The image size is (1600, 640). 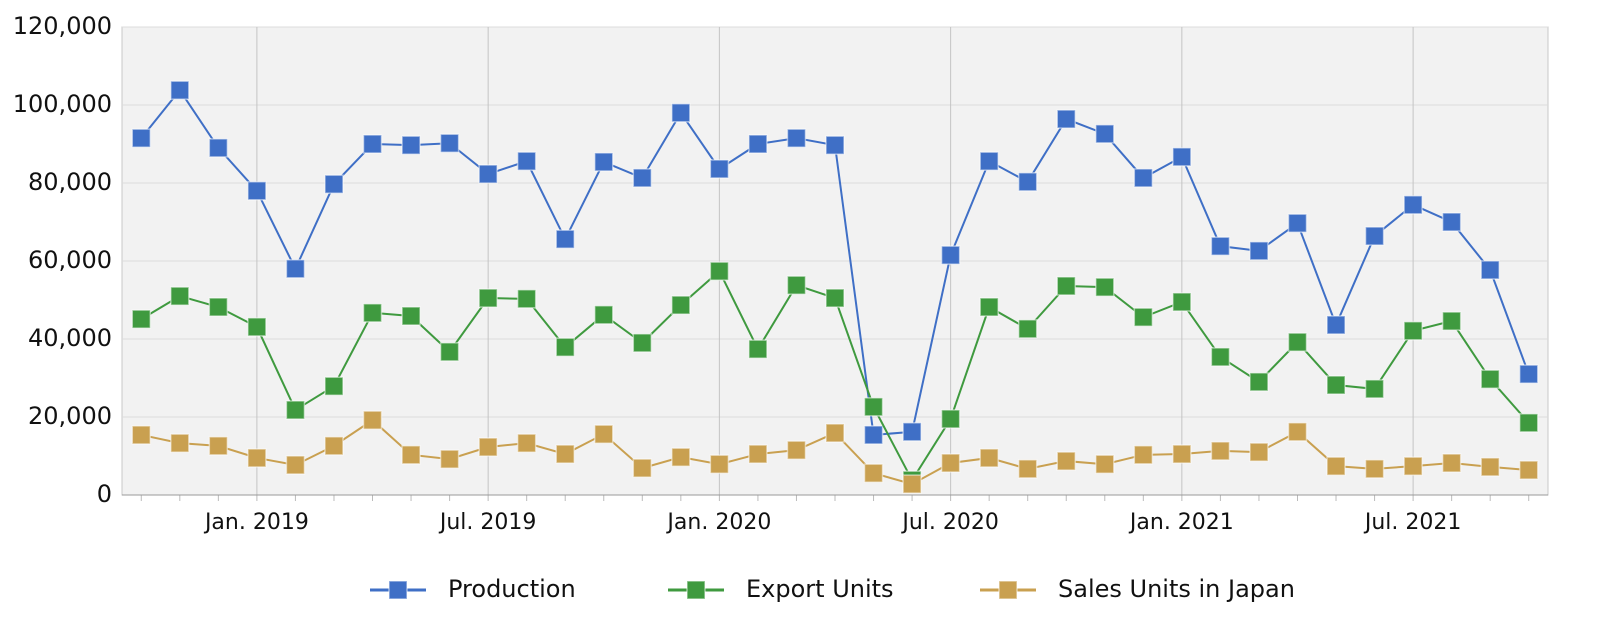 I want to click on legend-label: Export Units, so click(x=820, y=589).